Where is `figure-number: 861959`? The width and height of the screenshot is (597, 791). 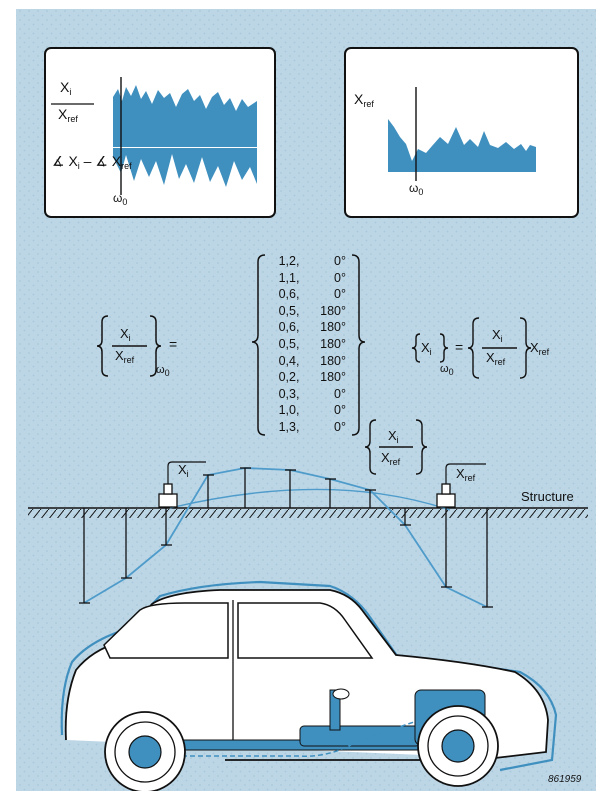 figure-number: 861959 is located at coordinates (565, 779).